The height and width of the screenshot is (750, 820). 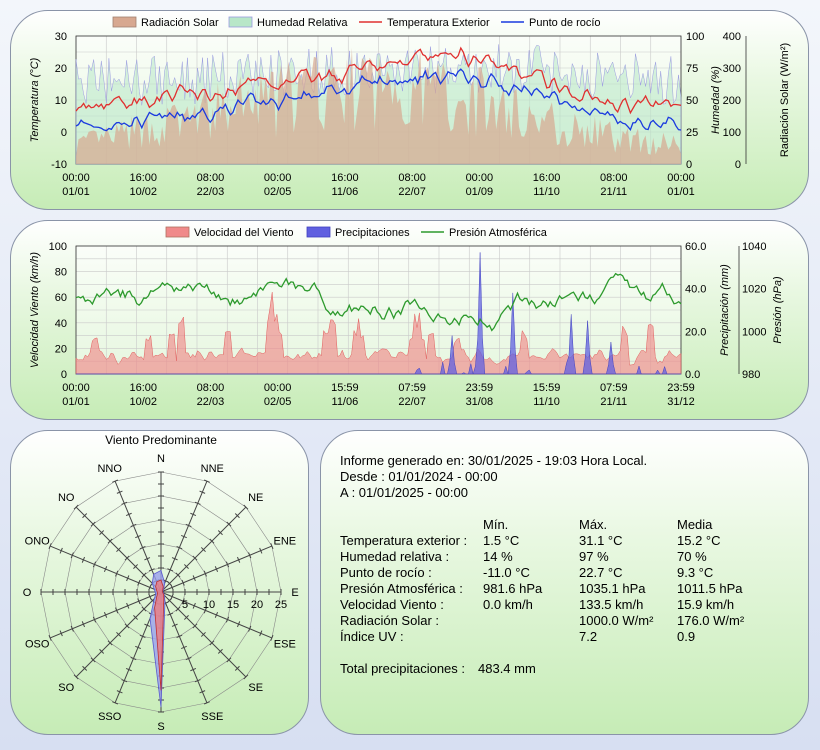 What do you see at coordinates (681, 192) in the screenshot?
I see `x-tick-date: 01/01` at bounding box center [681, 192].